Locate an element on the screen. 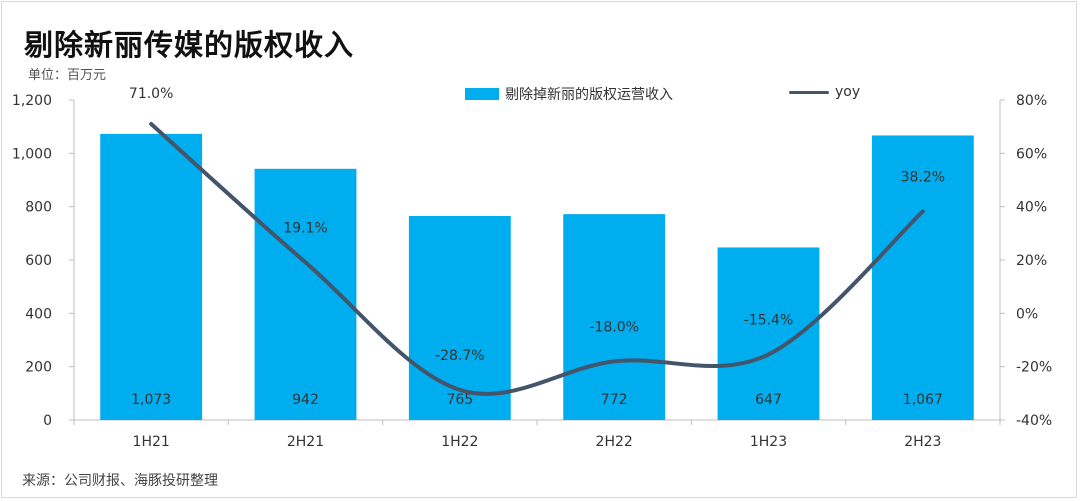 This screenshot has height=501, width=1080. x-tick-label: 1H21 is located at coordinates (151, 442).